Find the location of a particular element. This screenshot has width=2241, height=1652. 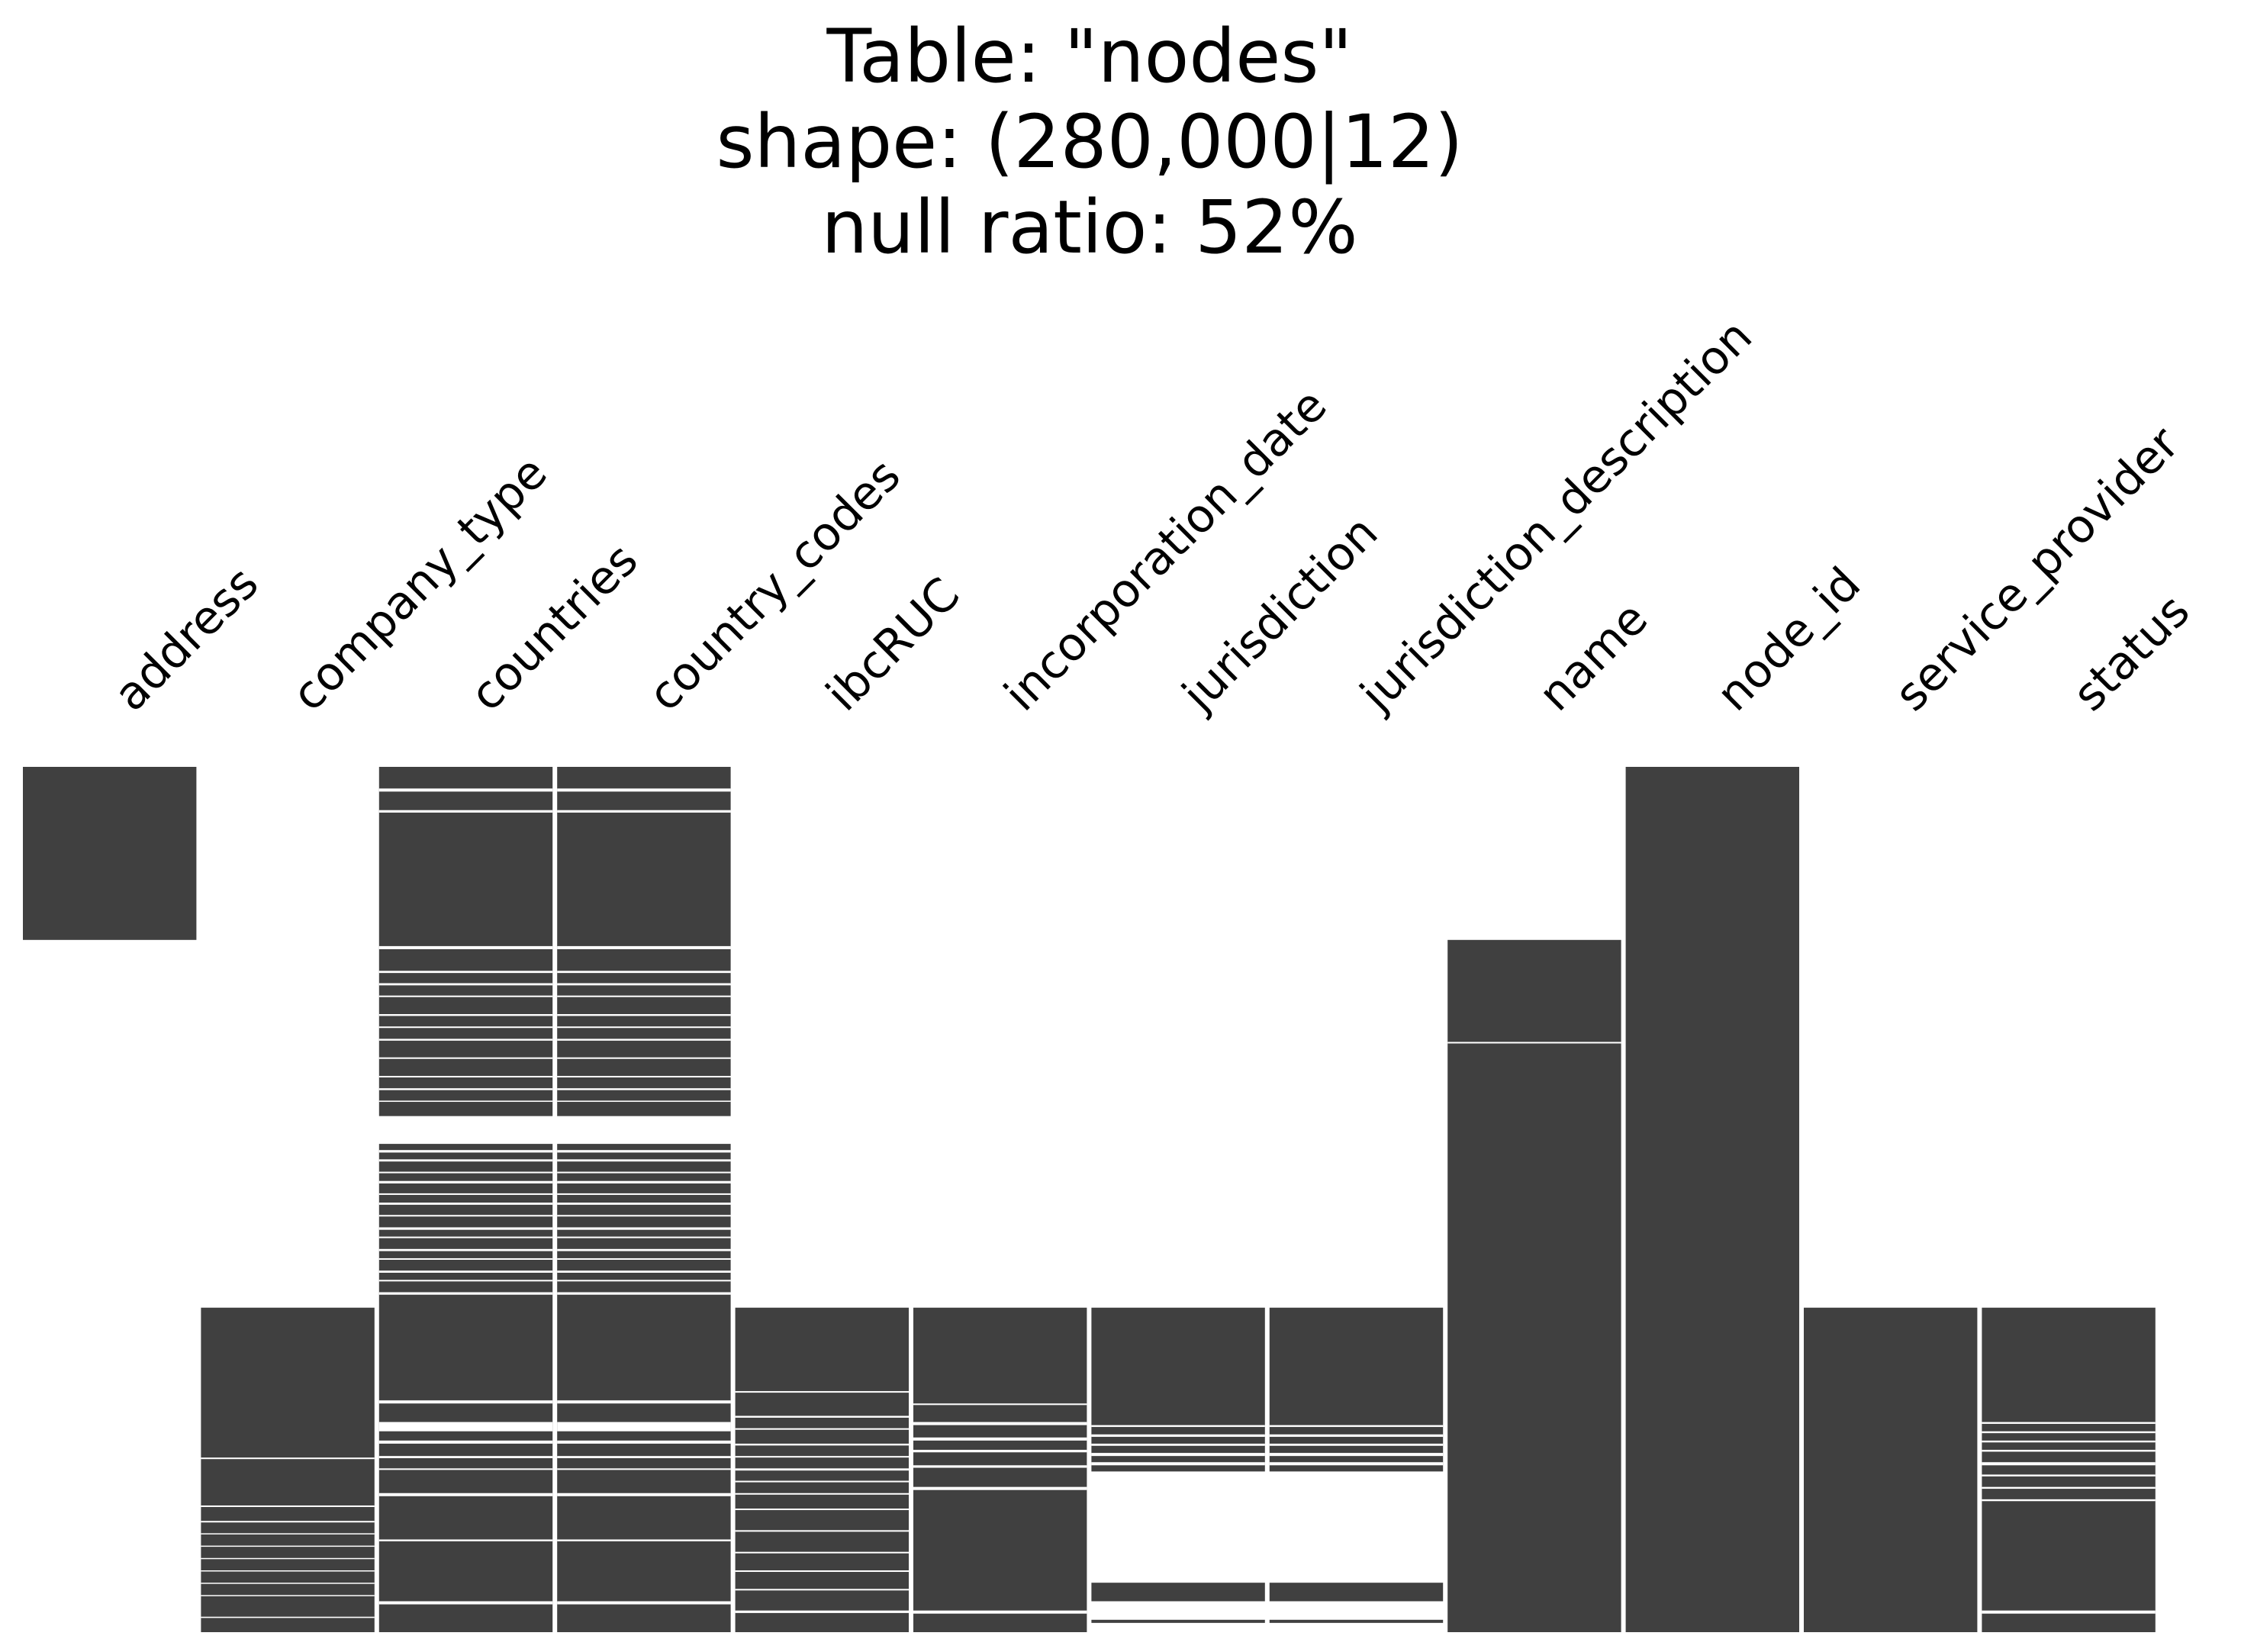

column-node-id is located at coordinates (1712, 1199).